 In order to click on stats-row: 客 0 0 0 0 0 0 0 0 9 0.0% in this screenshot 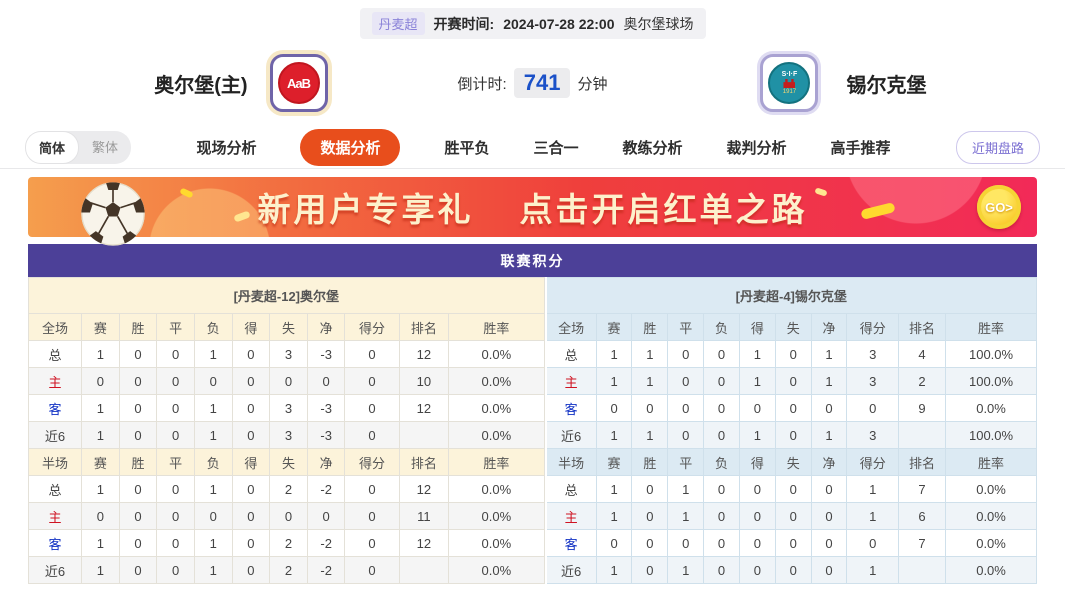, I will do `click(791, 408)`.